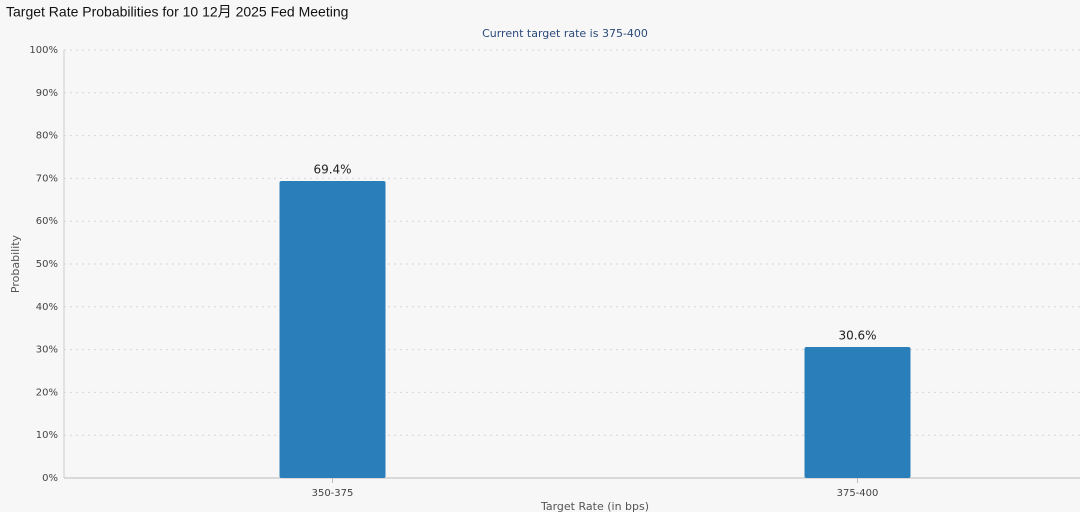  I want to click on x-tick-label: 375-400, so click(858, 493).